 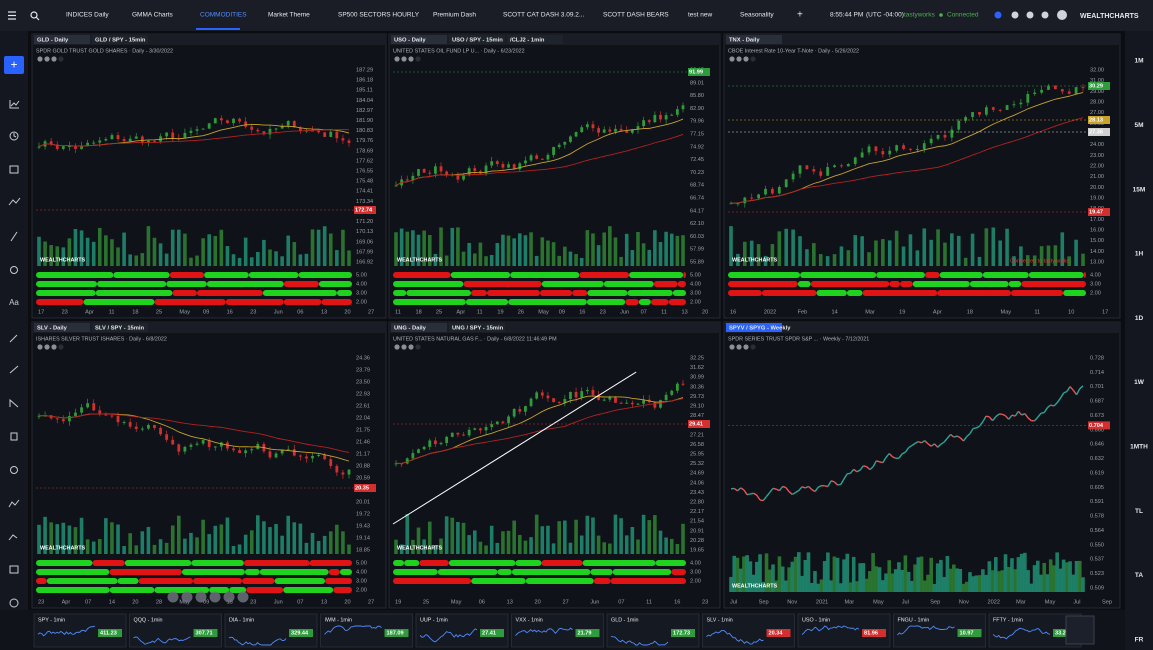 What do you see at coordinates (1080, 630) in the screenshot?
I see `watchlist-add` at bounding box center [1080, 630].